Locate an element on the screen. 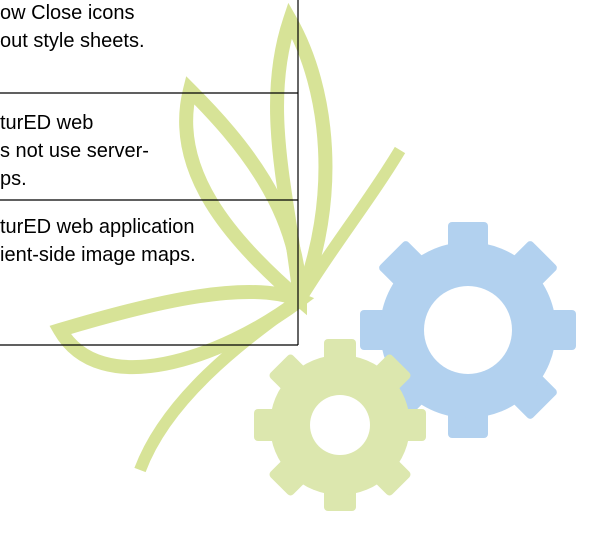 This screenshot has width=595, height=541. cell-text: ient-side image maps. is located at coordinates (98, 255).